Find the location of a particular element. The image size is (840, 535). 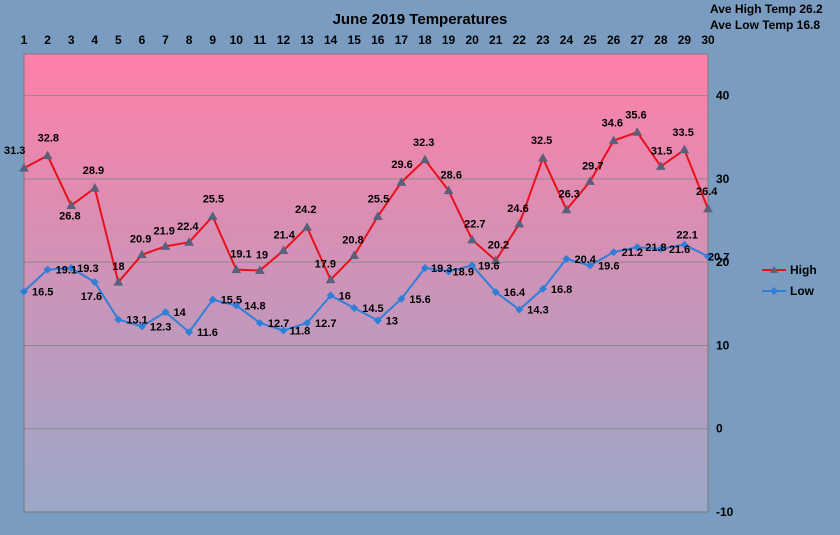

low-data-label: 11.8 is located at coordinates (299, 331).